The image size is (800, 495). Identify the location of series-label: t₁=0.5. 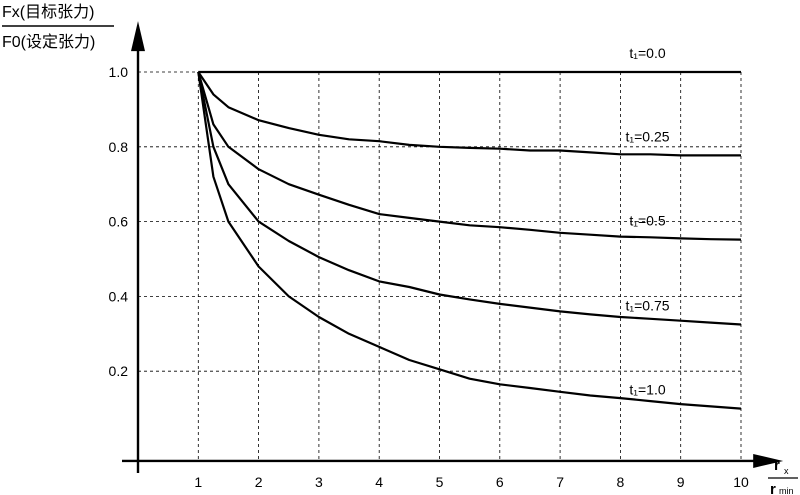
(647, 221).